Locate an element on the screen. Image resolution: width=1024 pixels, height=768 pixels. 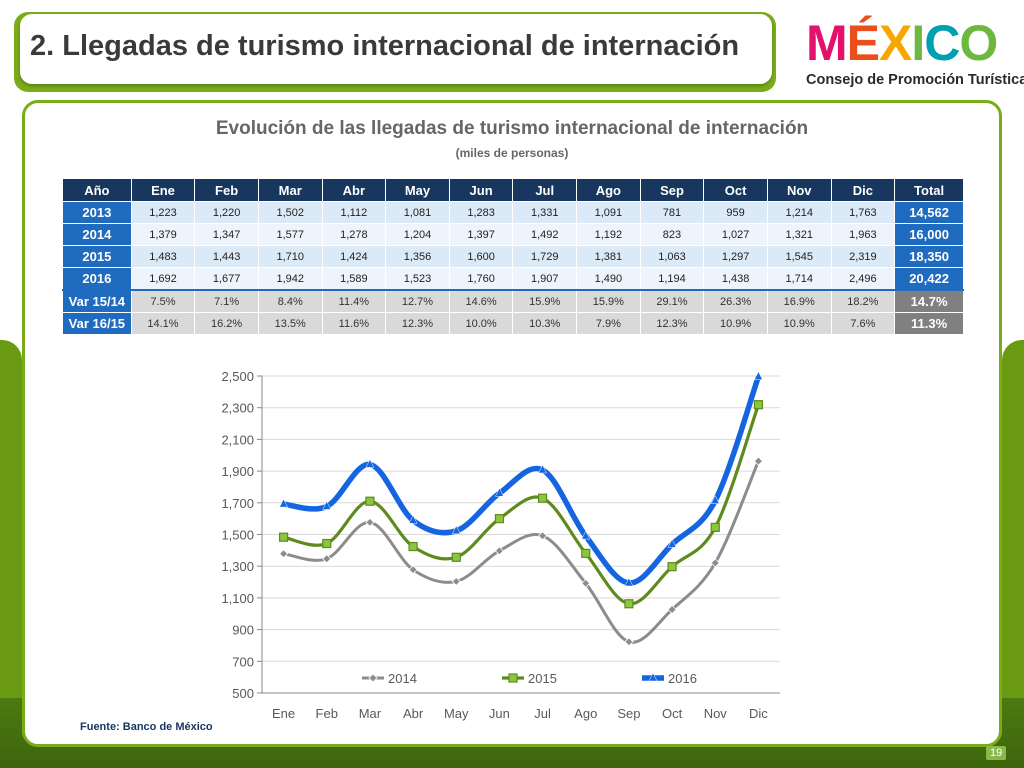
header-cell: Dic is located at coordinates (863, 190).